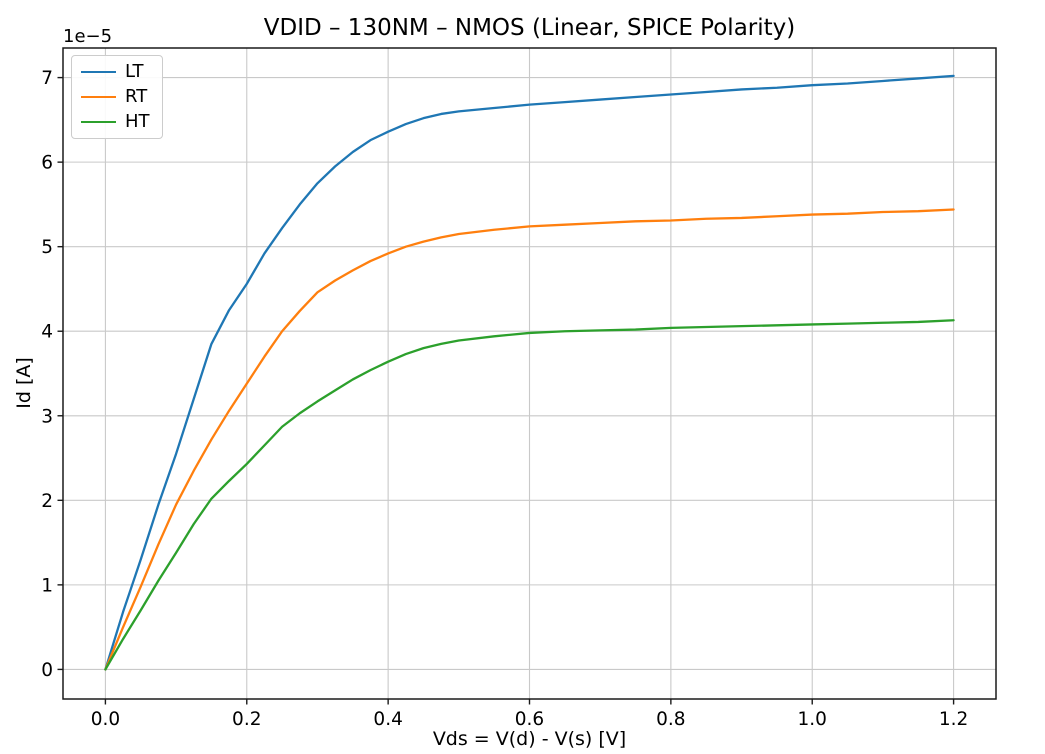 This screenshot has height=754, width=1045. I want to click on legend-label: RT, so click(136, 96).